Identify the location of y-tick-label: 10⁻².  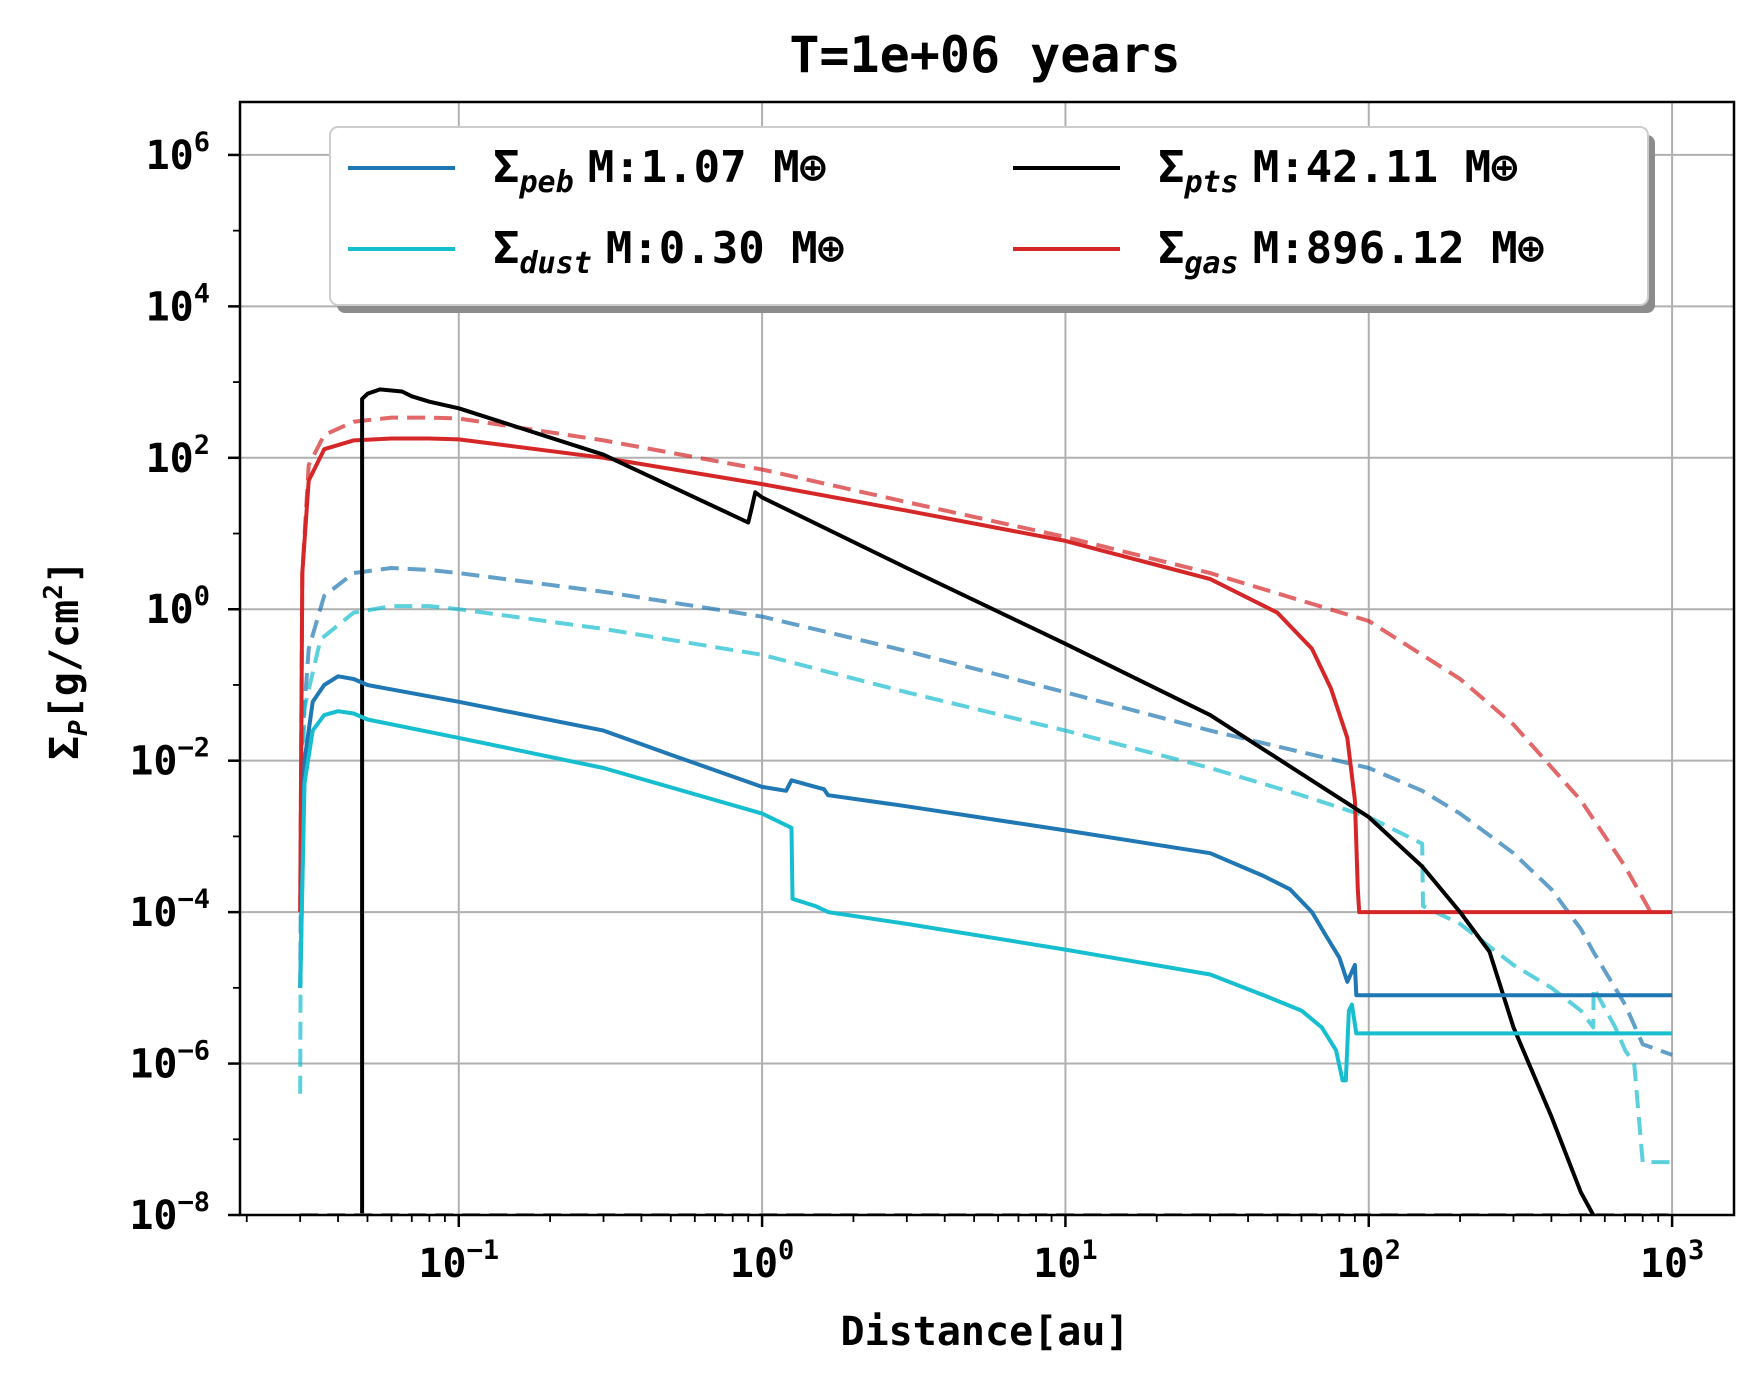
(169, 759).